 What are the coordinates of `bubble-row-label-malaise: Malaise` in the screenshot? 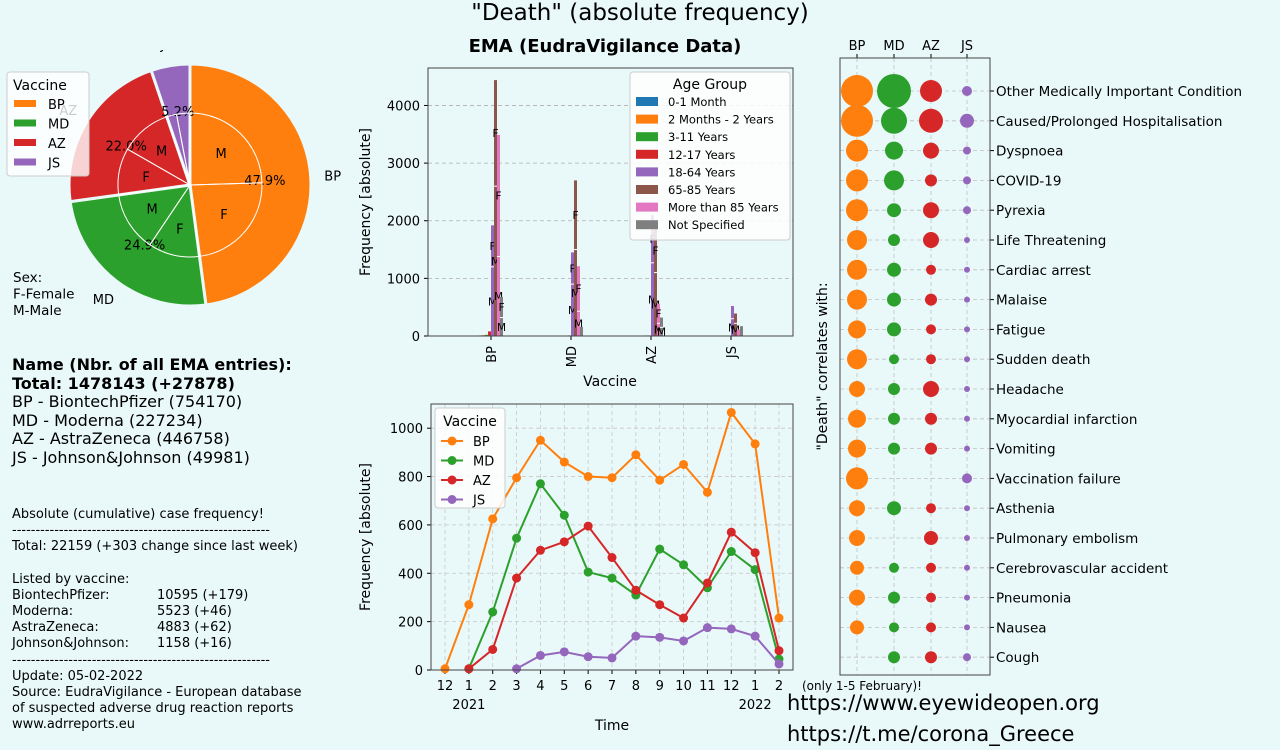 It's located at (1021, 301).